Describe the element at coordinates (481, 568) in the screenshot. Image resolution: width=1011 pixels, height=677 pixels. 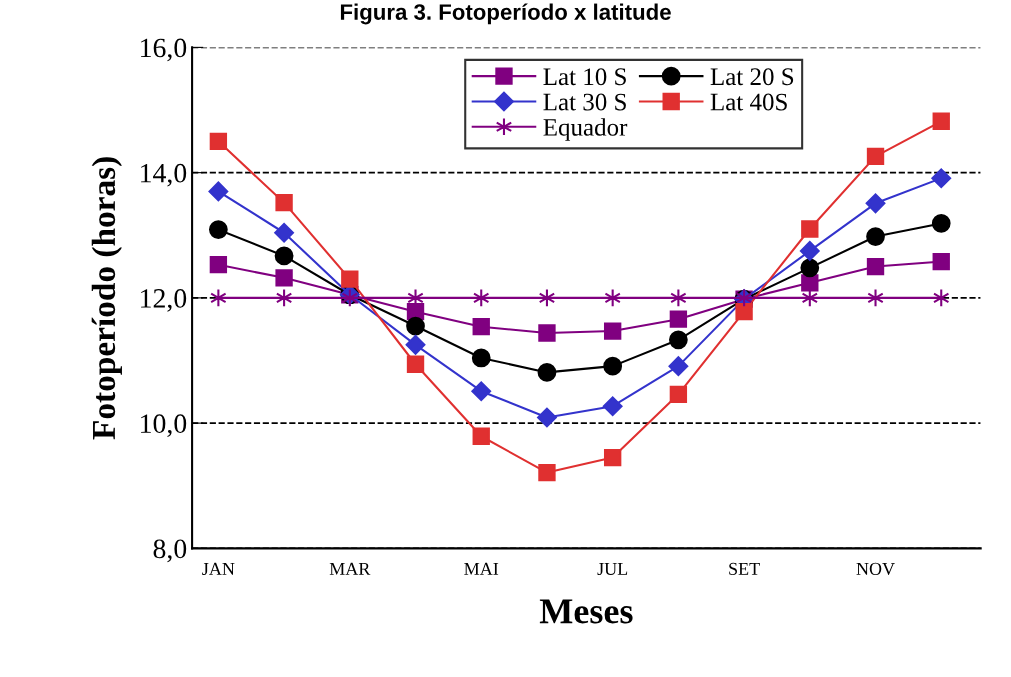
I see `x-tick-label: MAI` at that location.